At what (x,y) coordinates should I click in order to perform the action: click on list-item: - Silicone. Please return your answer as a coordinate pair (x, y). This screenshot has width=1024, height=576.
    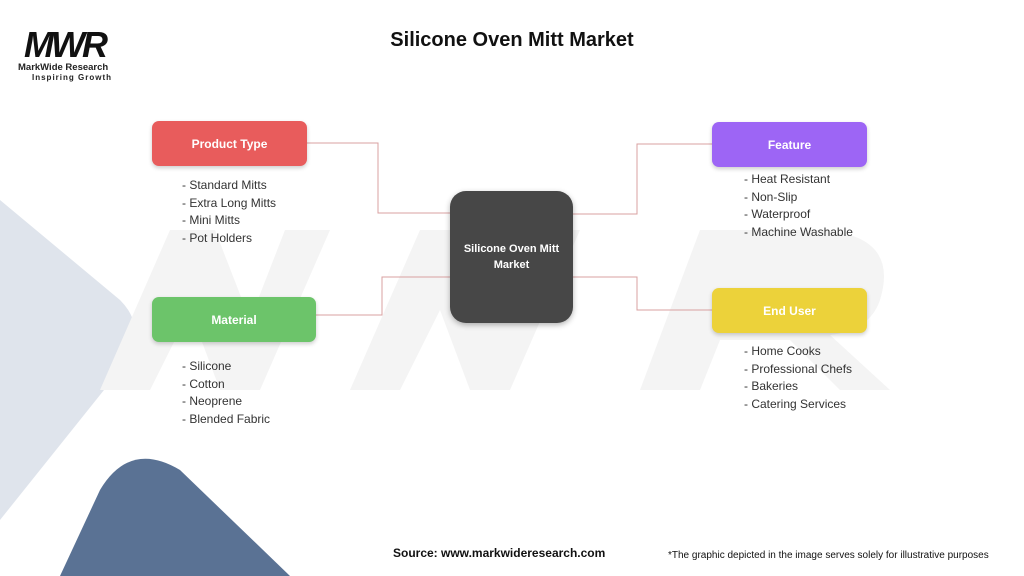
    Looking at the image, I should click on (207, 366).